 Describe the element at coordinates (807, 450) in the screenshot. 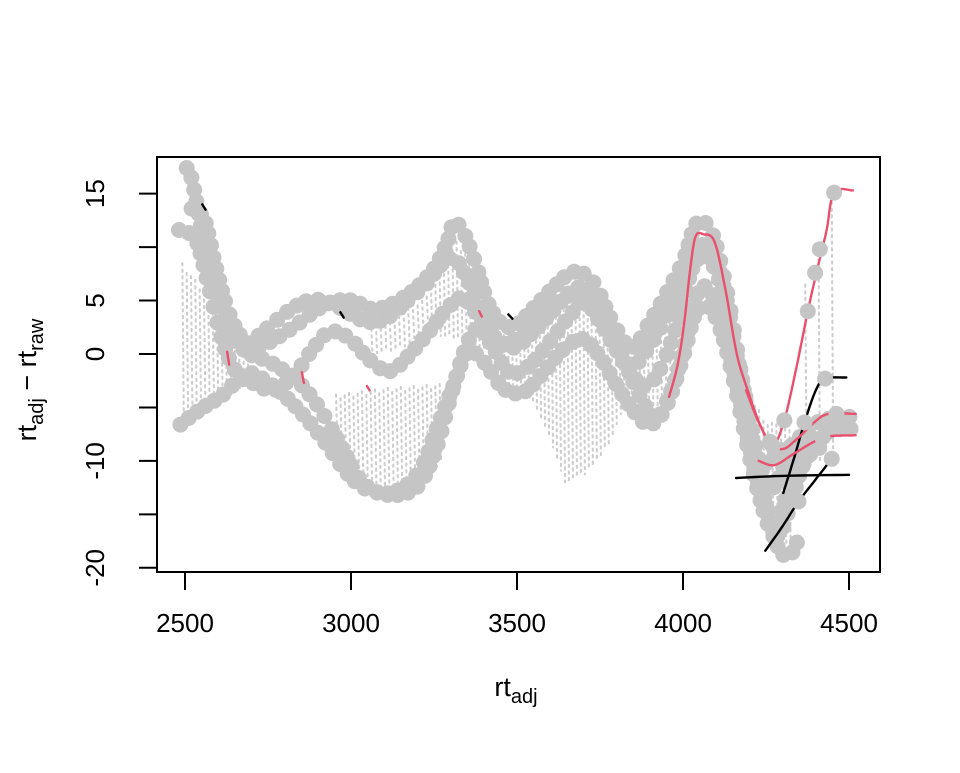

I see `pink-sample-flat-b-line` at that location.